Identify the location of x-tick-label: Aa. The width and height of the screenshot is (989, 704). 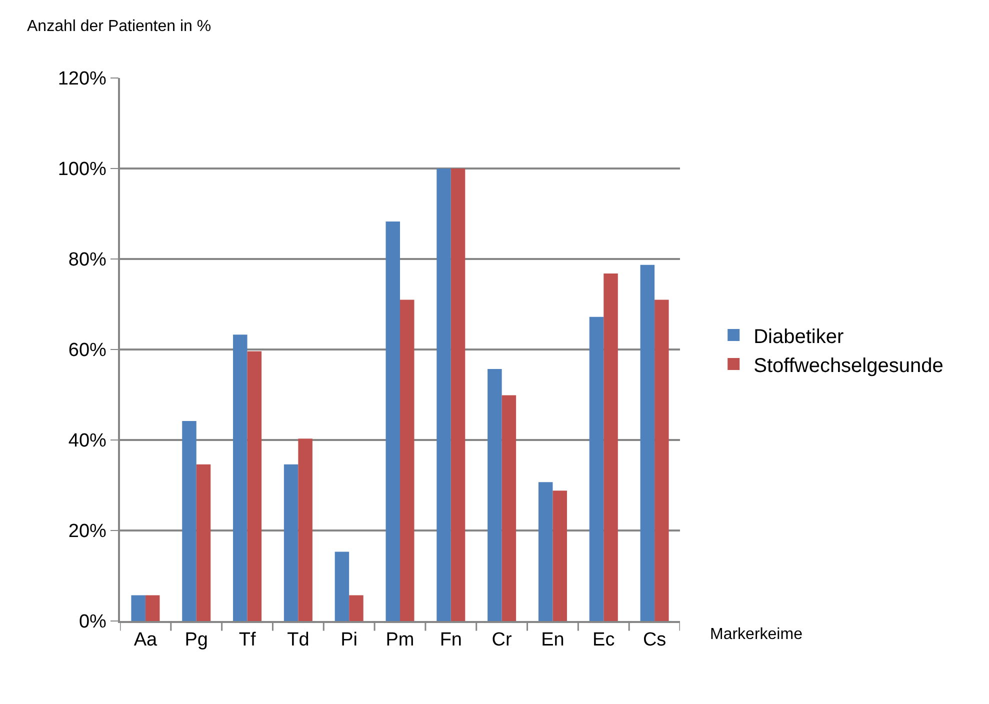
(146, 640).